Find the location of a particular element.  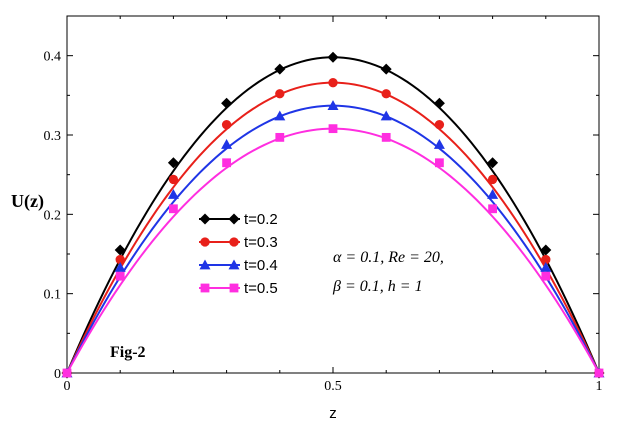

y-tick-label: 0.2 is located at coordinates (53, 215).